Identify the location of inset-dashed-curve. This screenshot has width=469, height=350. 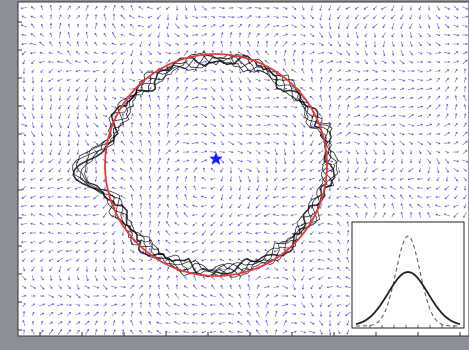
(408, 281).